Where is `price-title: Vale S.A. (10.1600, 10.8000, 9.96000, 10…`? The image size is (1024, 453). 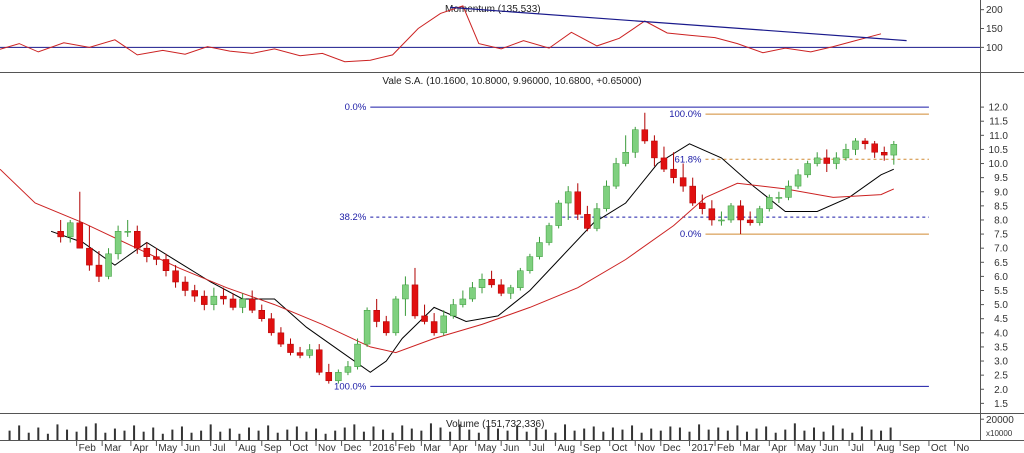
price-title: Vale S.A. (10.1600, 10.8000, 9.96000, 10… is located at coordinates (511, 81).